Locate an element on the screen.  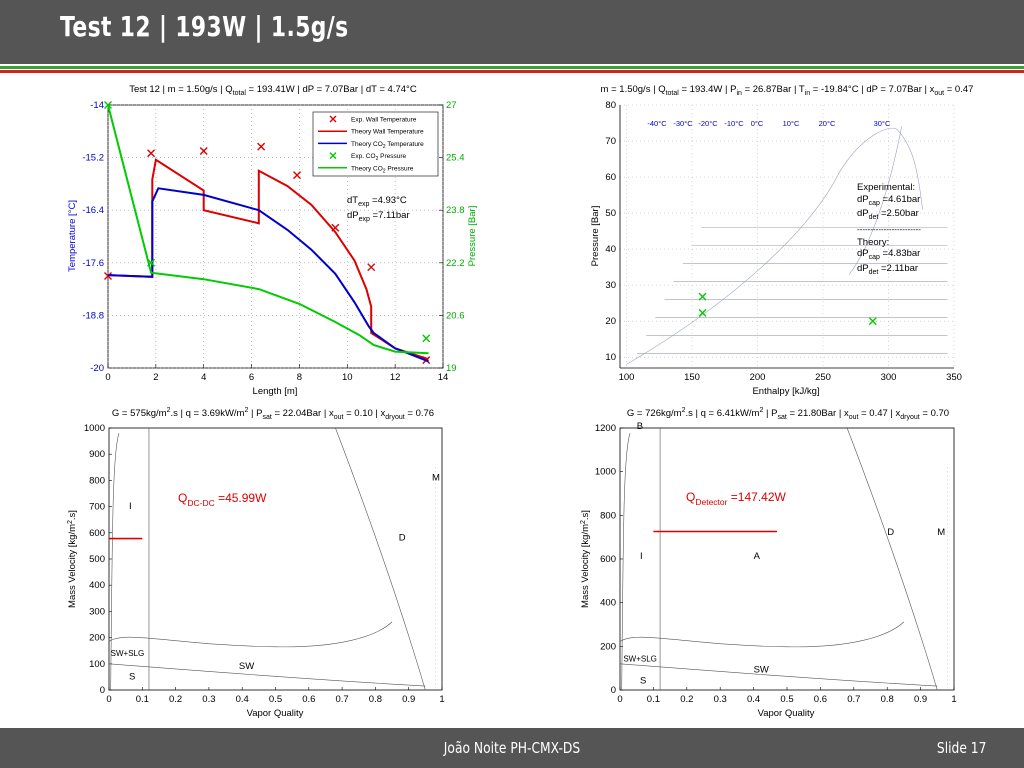
y-tick-label: -20 is located at coordinates (97, 368).